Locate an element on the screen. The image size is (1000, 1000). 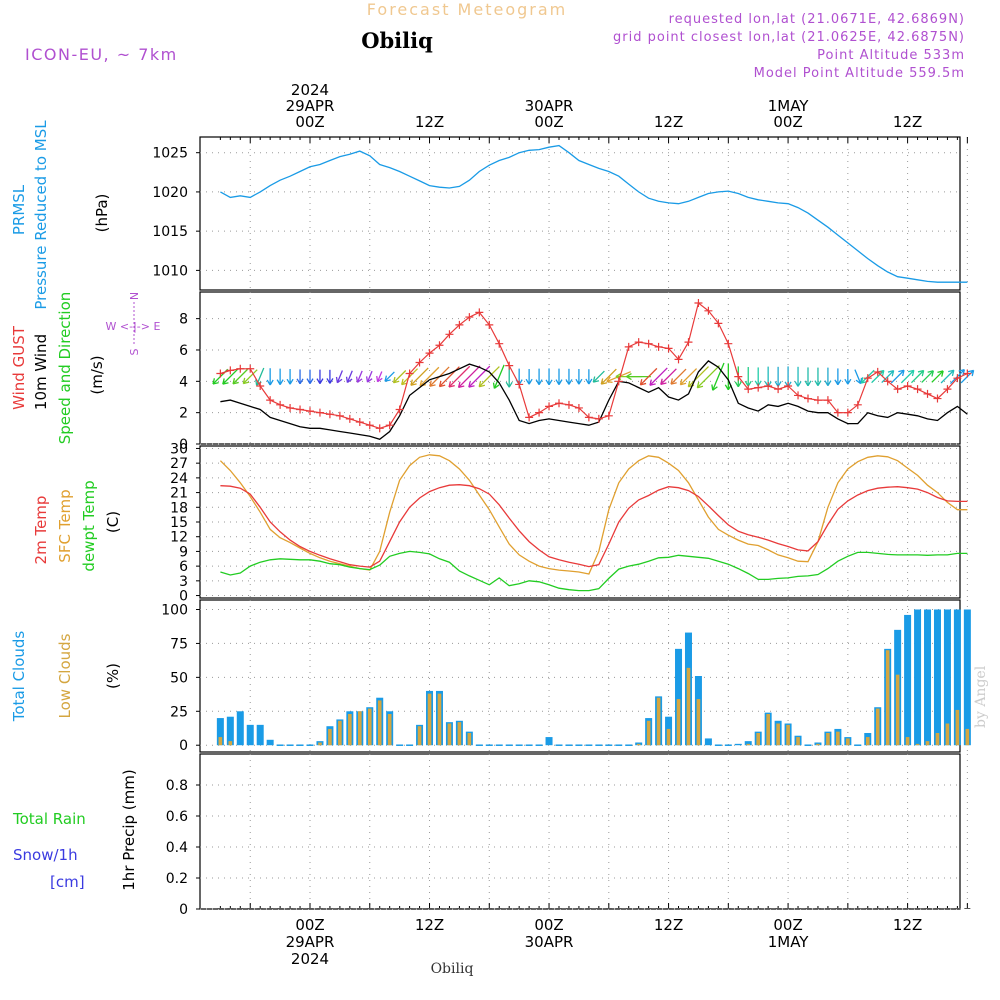
panel-frame-precip is located at coordinates (580, 831).